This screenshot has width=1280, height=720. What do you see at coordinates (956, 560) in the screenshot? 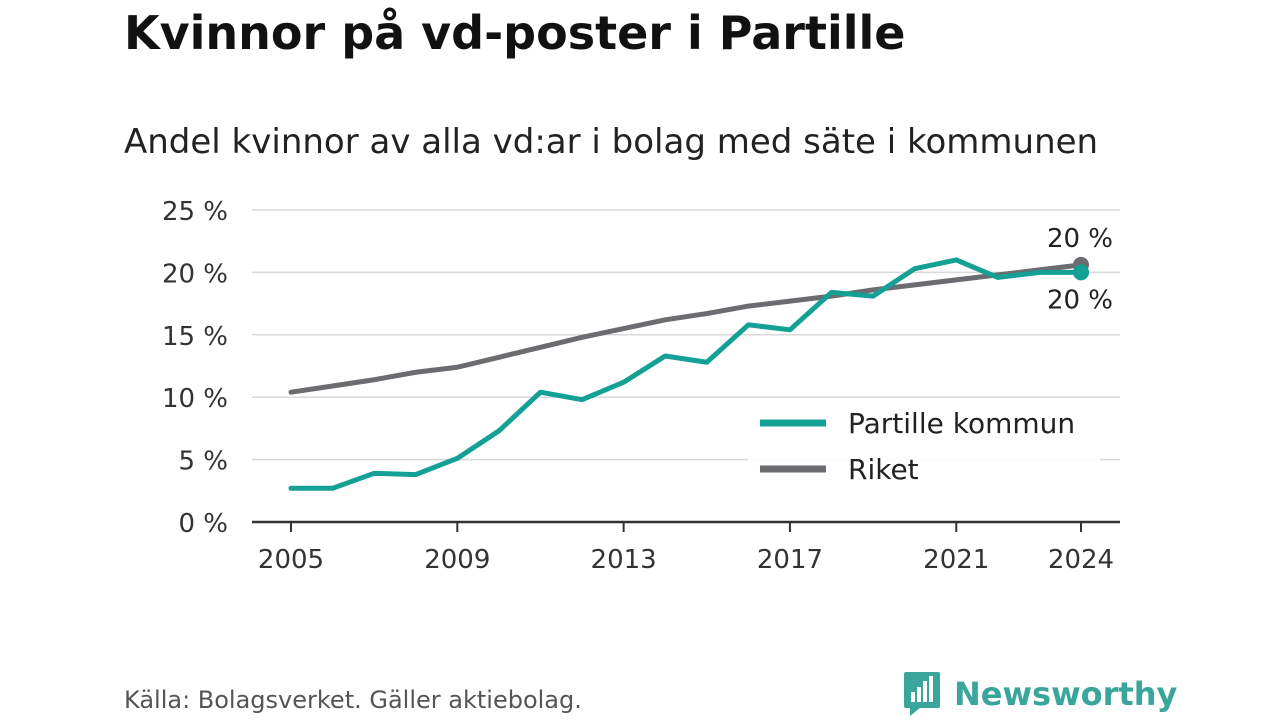
I see `x-tick-label: 2021` at bounding box center [956, 560].